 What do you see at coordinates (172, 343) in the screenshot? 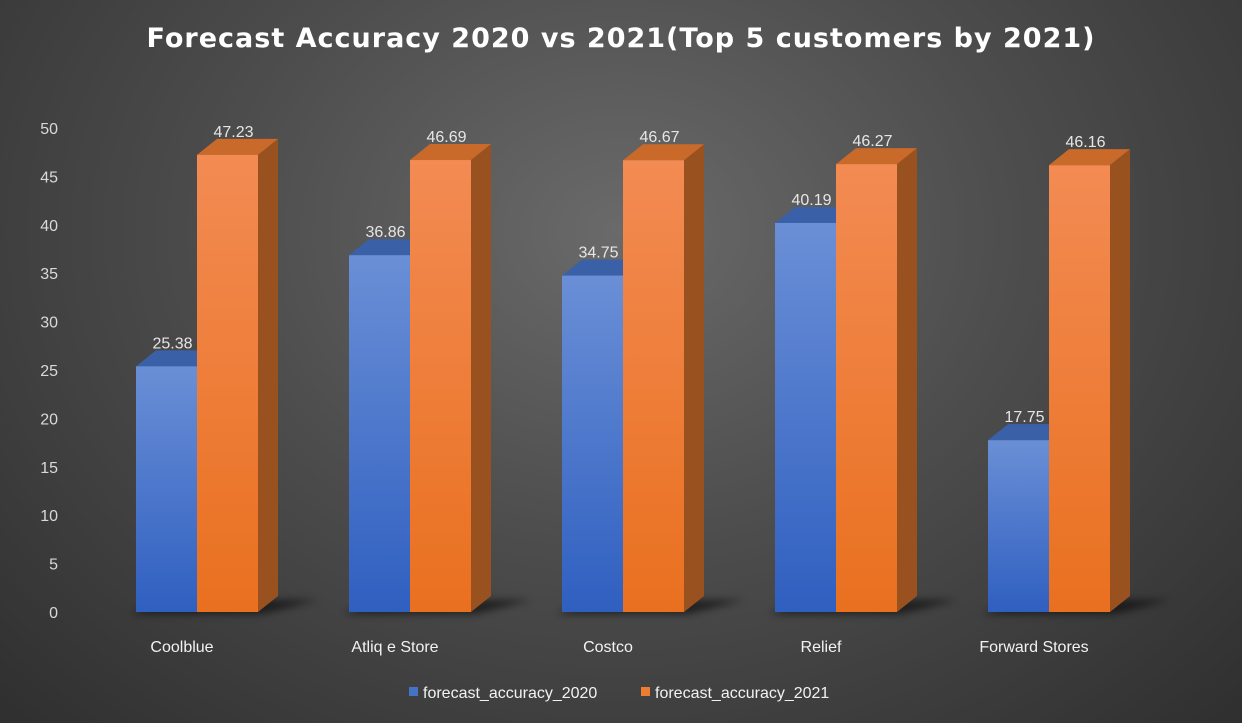
I see `data-label: 25.38` at bounding box center [172, 343].